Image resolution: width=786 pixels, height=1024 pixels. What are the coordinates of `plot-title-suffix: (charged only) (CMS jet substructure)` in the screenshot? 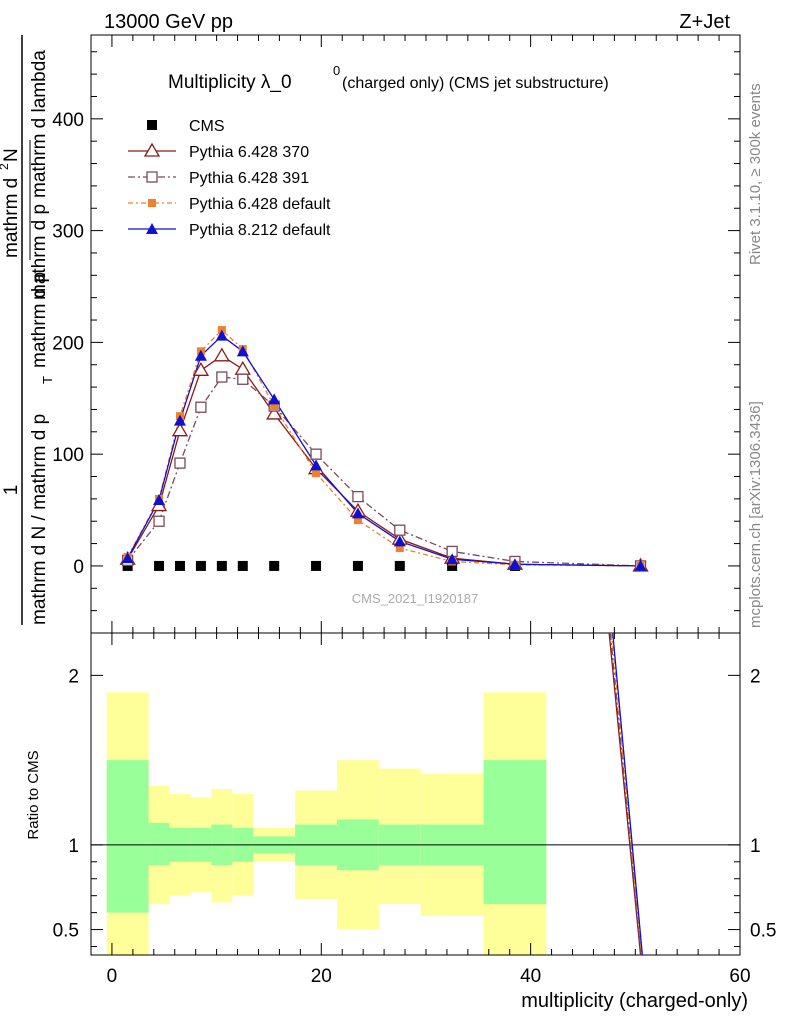 It's located at (475, 83).